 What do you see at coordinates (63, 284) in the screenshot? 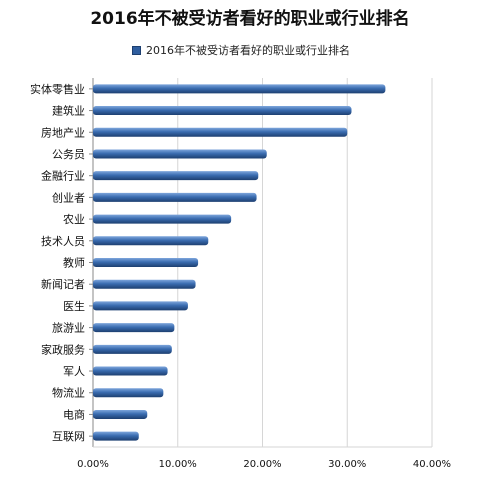
I see `category-label: 新闻记者` at bounding box center [63, 284].